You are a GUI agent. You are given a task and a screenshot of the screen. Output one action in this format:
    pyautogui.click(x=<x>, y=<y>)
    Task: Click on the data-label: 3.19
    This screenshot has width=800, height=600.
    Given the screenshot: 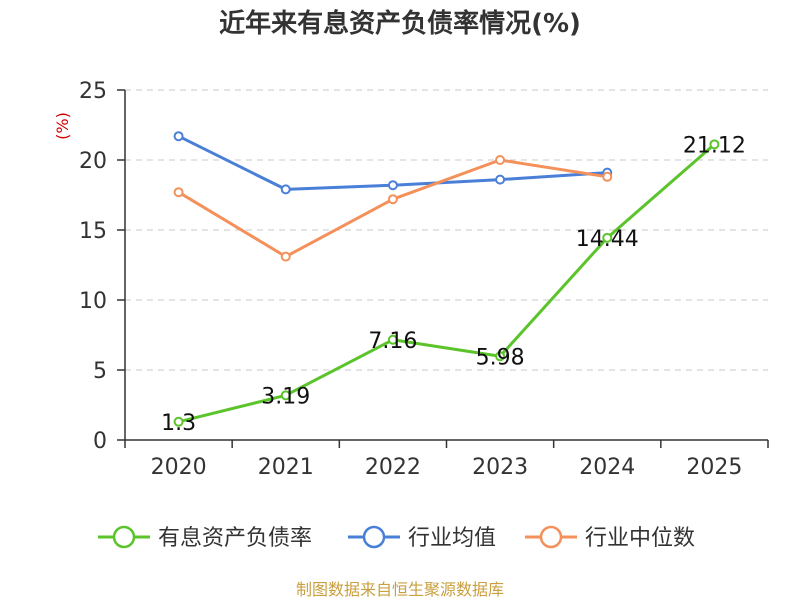 What is the action you would take?
    pyautogui.click(x=285, y=396)
    